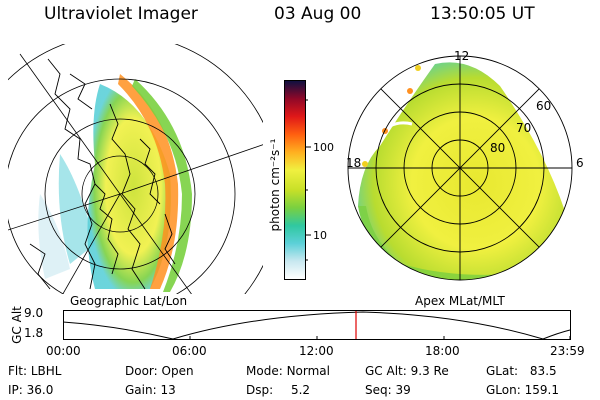 The width and height of the screenshot is (600, 400). I want to click on ip-value: 36.0, so click(40, 390).